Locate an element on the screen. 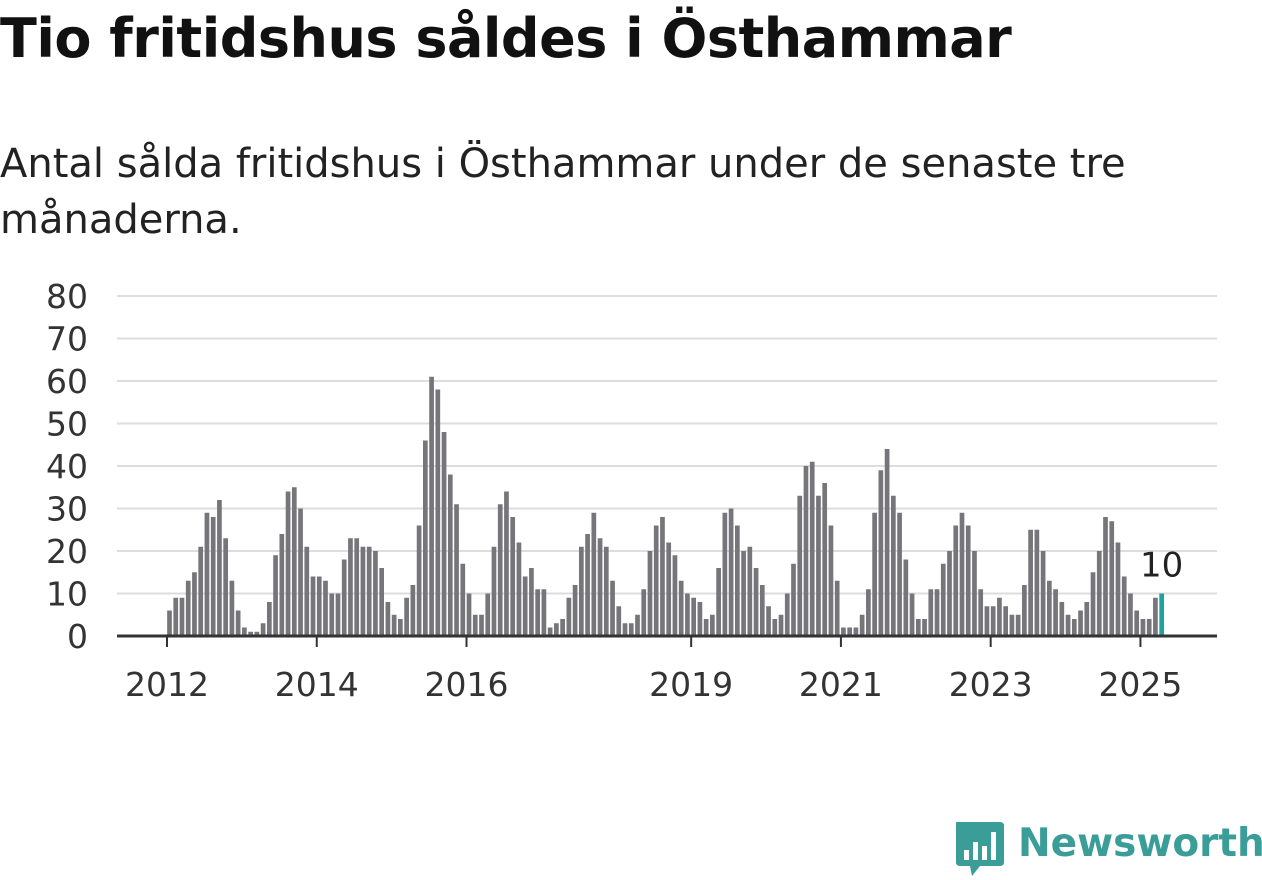 The image size is (1262, 880). bar-latest is located at coordinates (1162, 614).